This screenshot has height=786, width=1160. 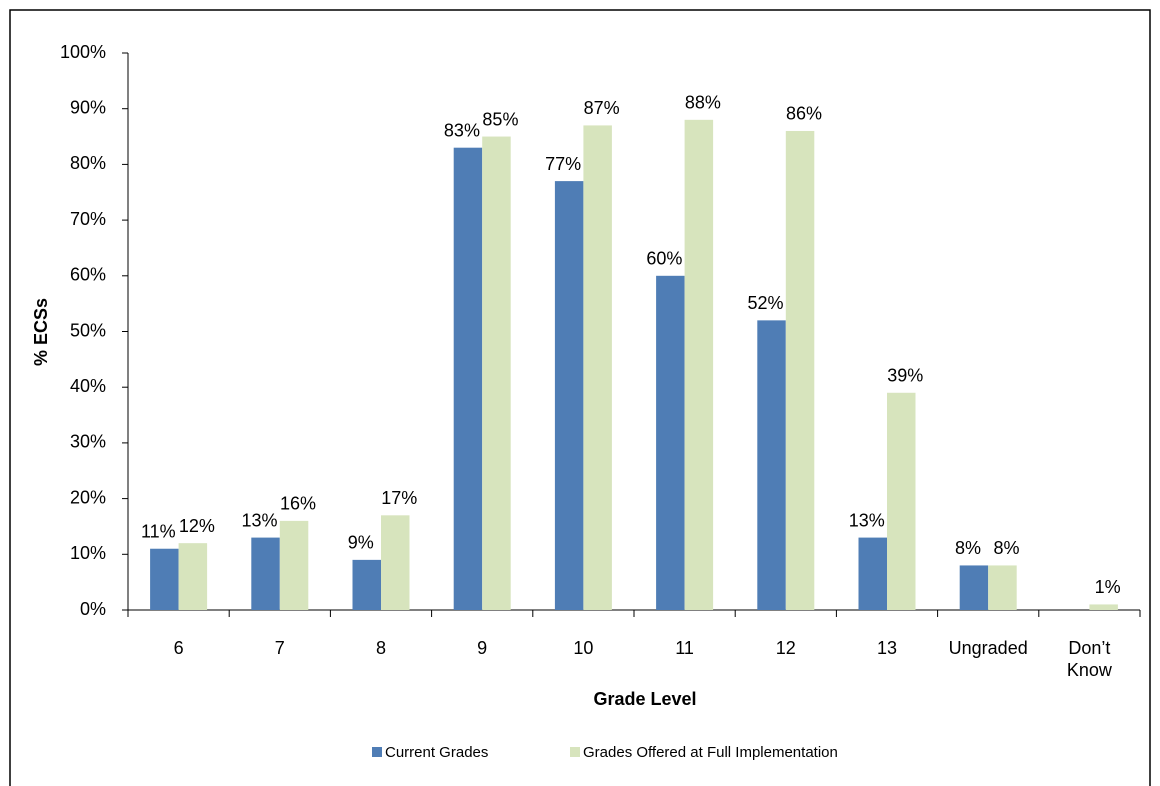 What do you see at coordinates (563, 164) in the screenshot?
I see `data-label: 77%` at bounding box center [563, 164].